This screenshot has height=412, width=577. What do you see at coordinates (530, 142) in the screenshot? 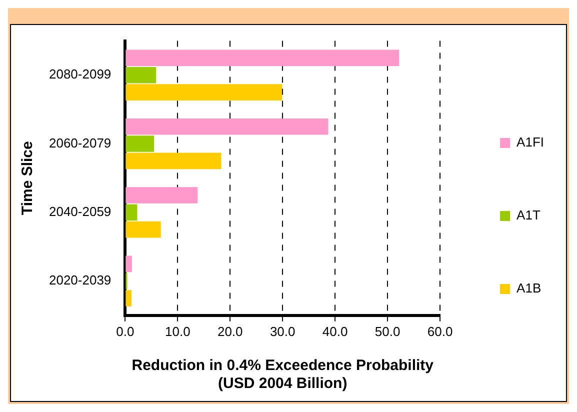
I see `legend-label: A1FI` at bounding box center [530, 142].